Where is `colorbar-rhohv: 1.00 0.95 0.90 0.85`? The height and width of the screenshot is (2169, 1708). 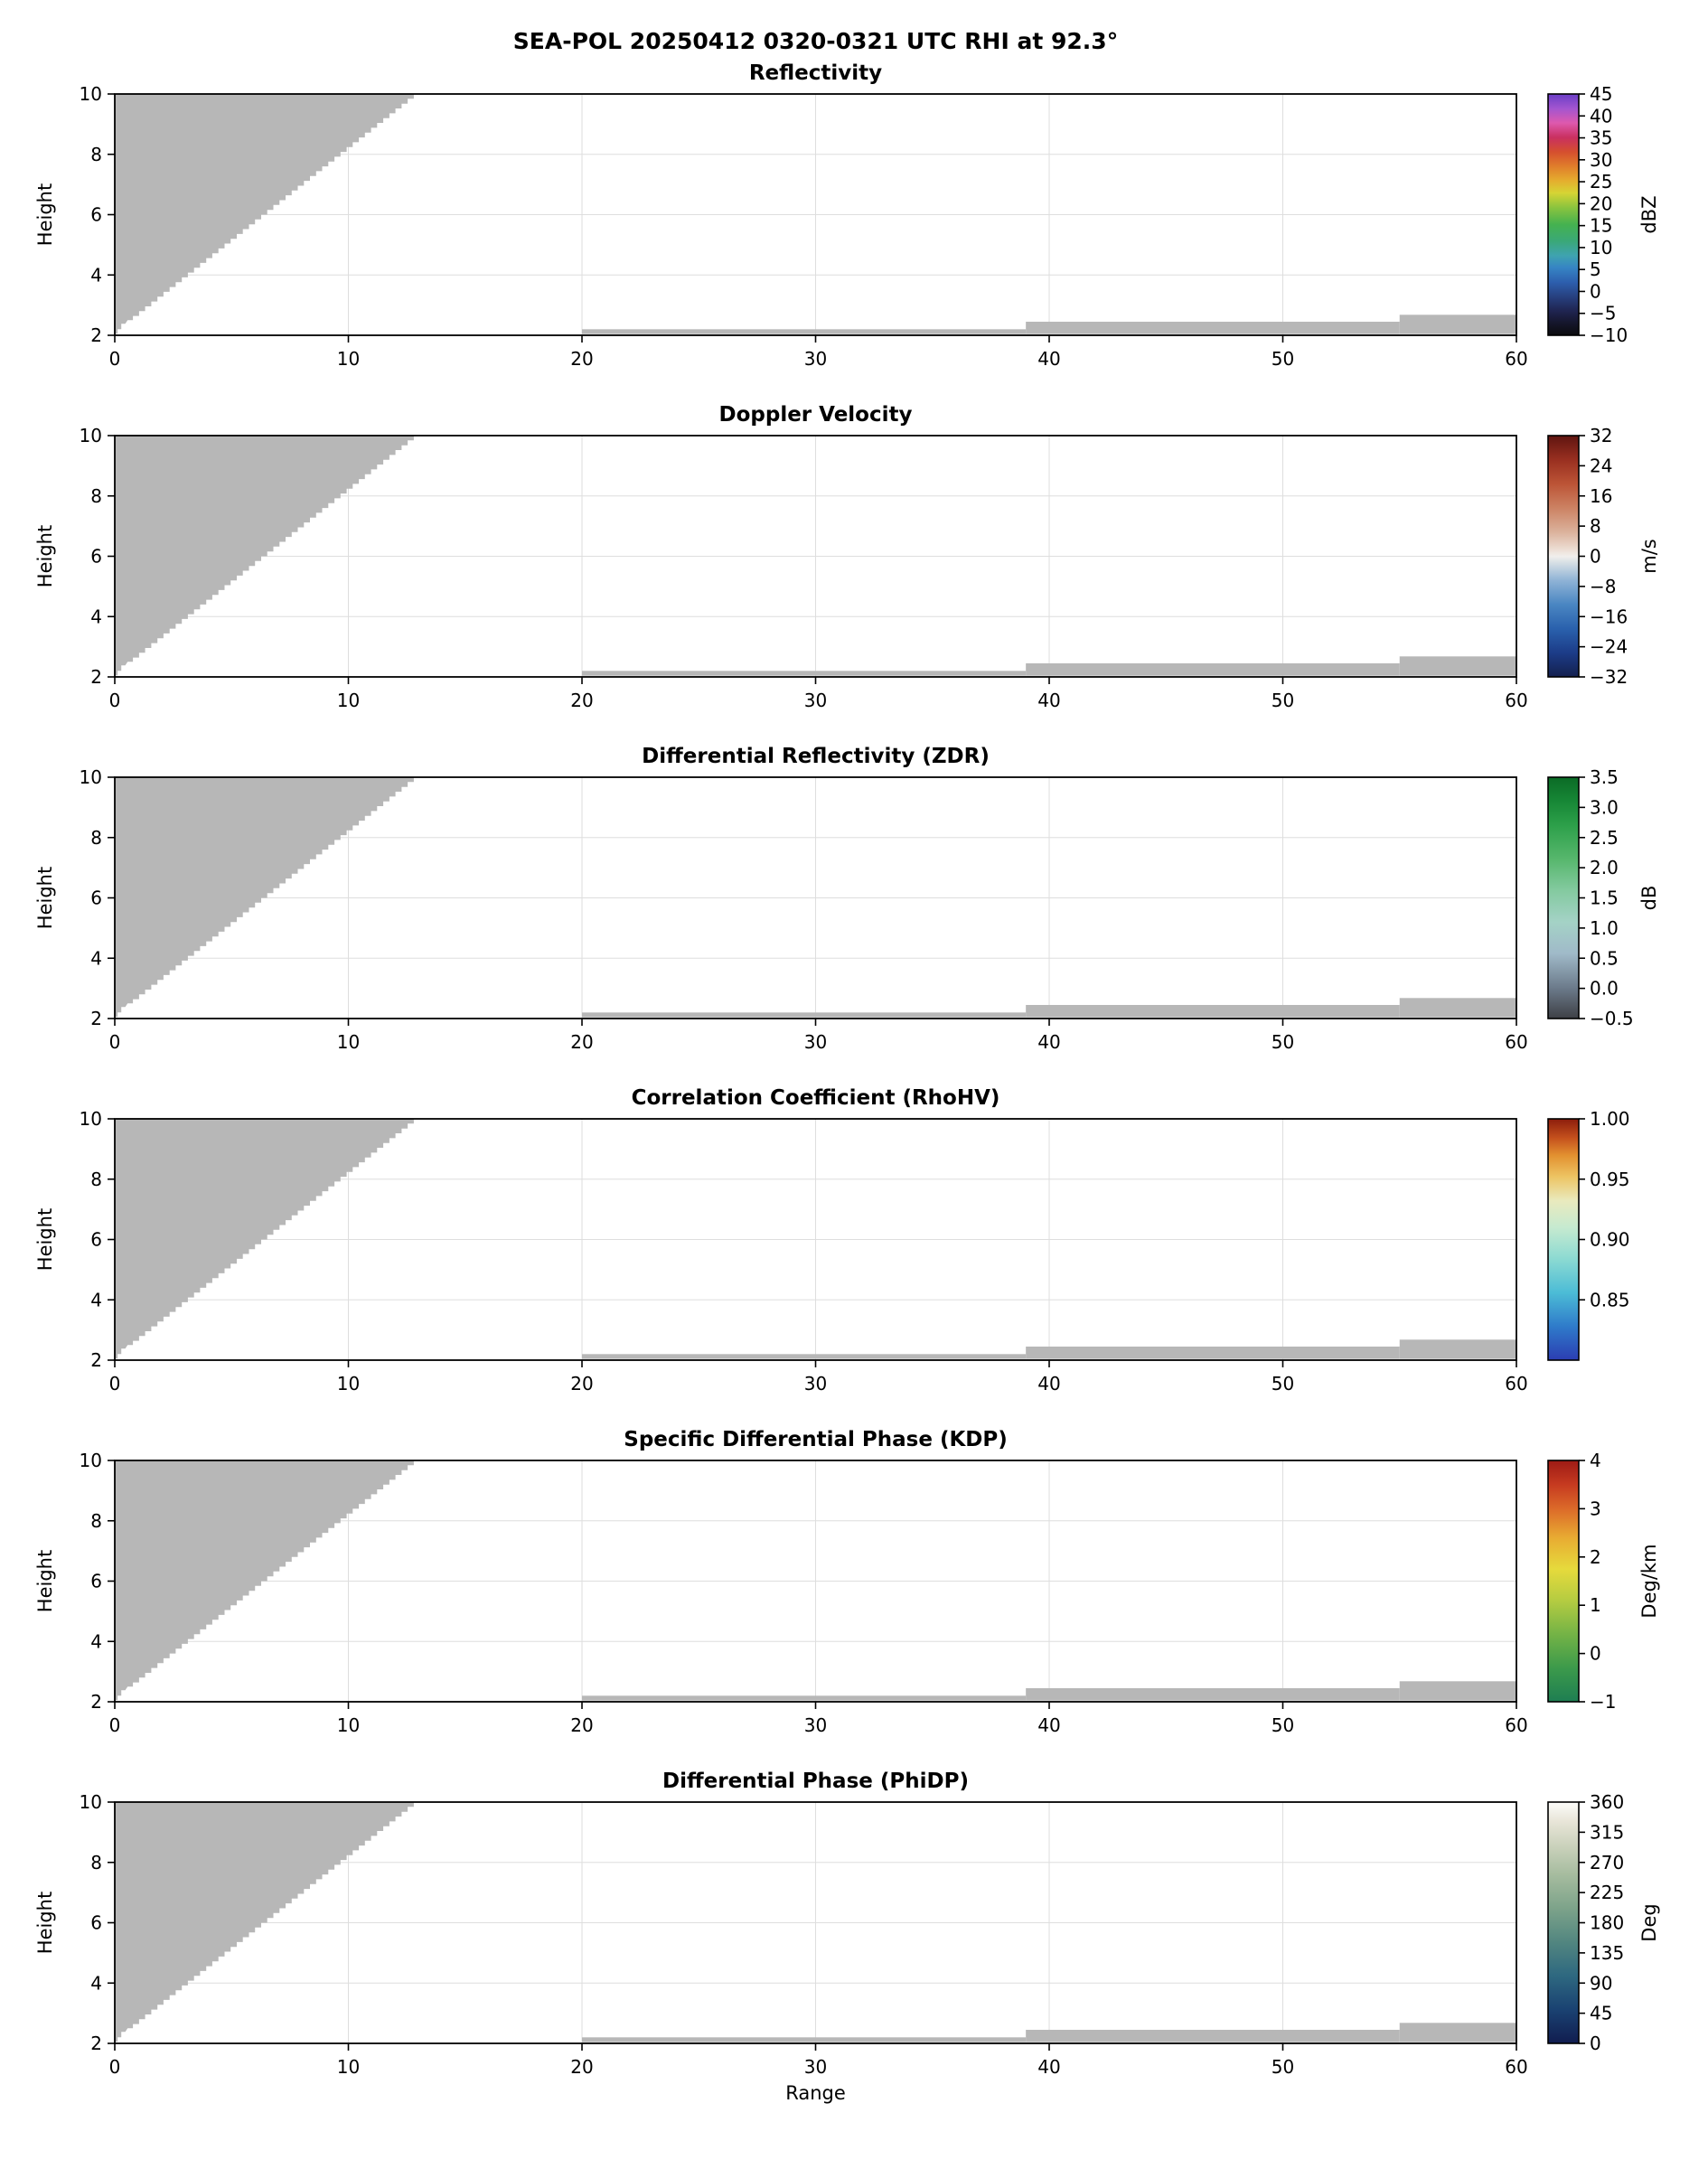 colorbar-rhohv: 1.00 0.95 0.90 0.85 is located at coordinates (1588, 1235).